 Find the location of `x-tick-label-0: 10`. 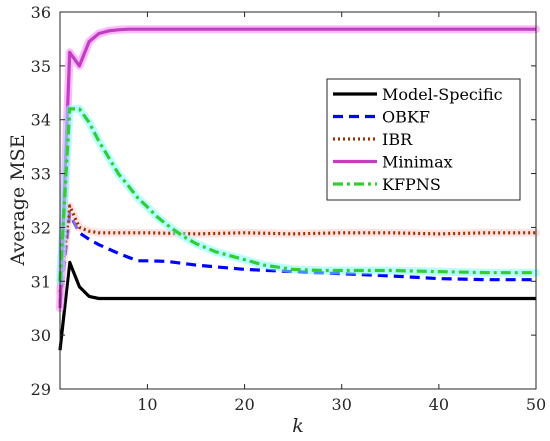

x-tick-label-0: 10 is located at coordinates (147, 404).